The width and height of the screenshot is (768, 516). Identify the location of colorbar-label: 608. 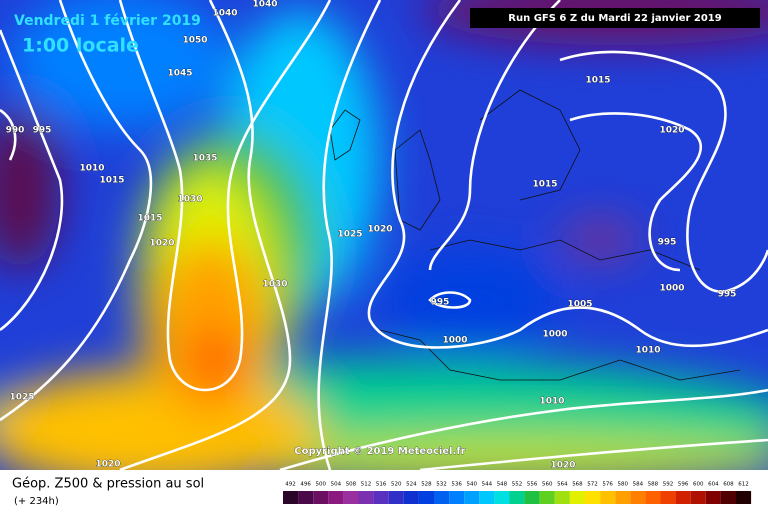
(728, 485).